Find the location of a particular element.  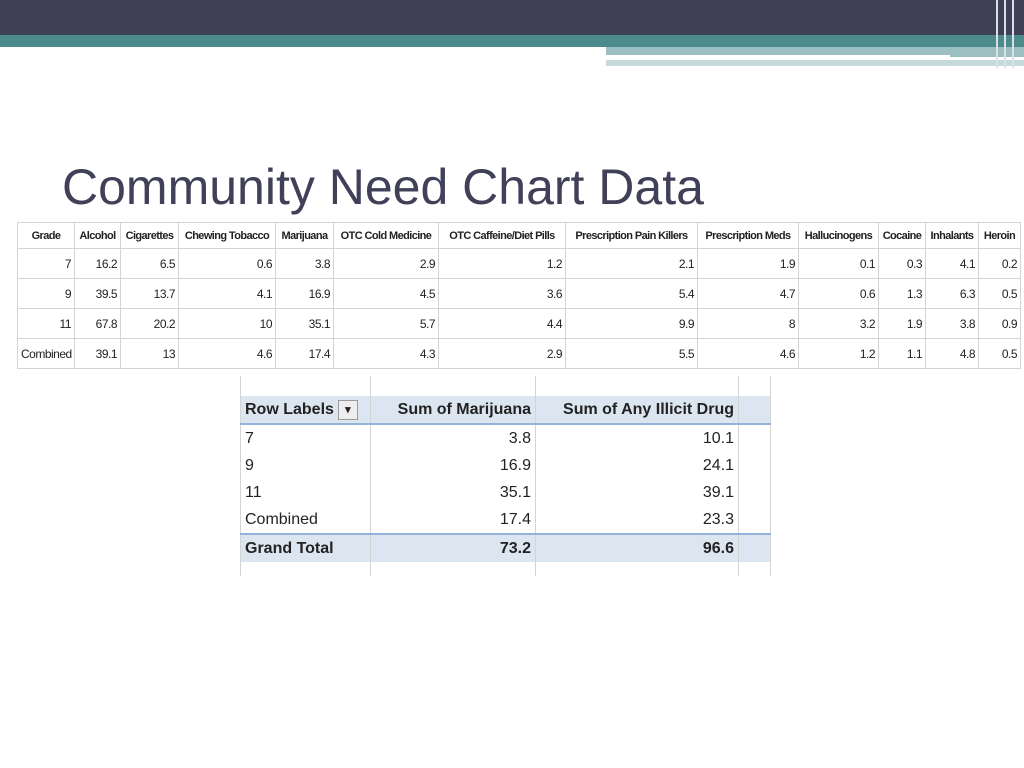

table-cell: 4.7 is located at coordinates (748, 293).